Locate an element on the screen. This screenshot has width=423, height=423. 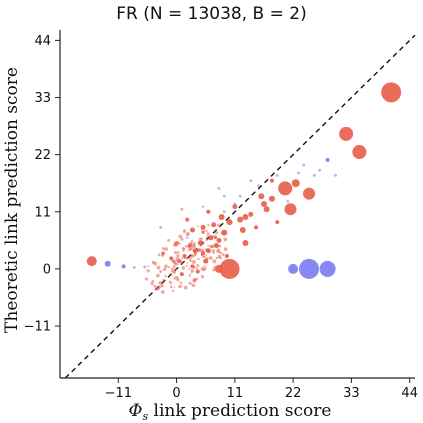
y-tick-label: 0 is located at coordinates (47, 269).